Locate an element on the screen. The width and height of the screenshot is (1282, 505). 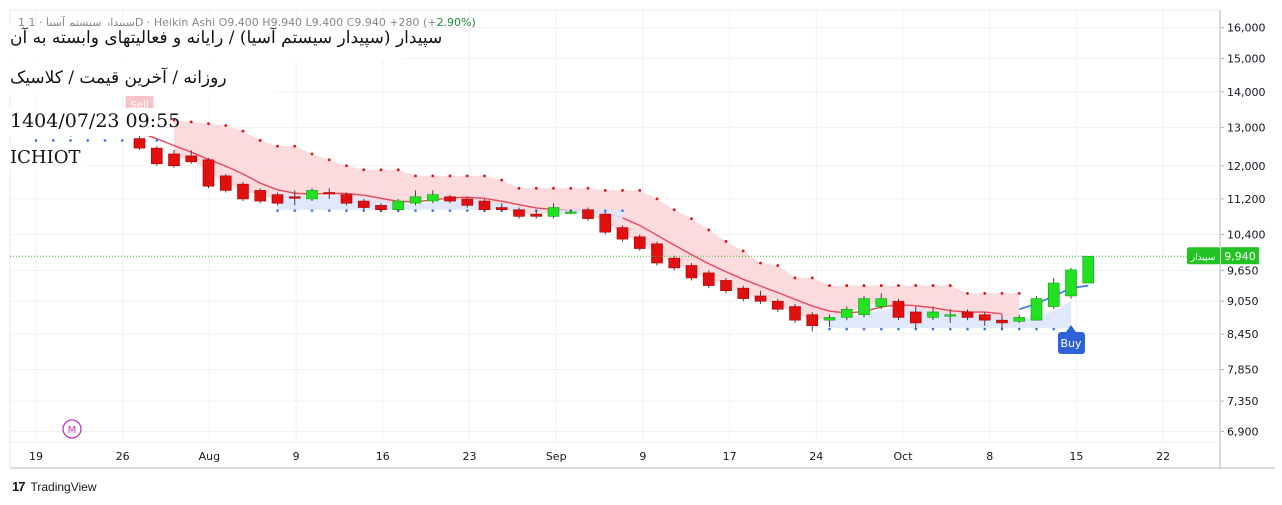
price-tick-label: 11,200 is located at coordinates (1246, 199).